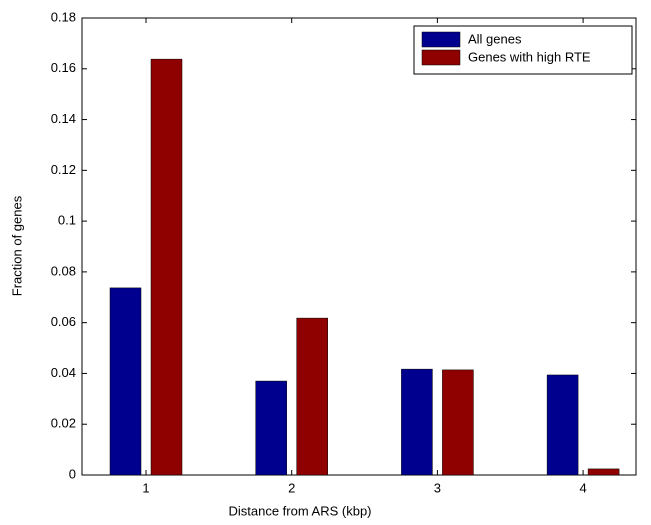 This screenshot has height=525, width=651. What do you see at coordinates (63, 372) in the screenshot?
I see `y-tick-label: 0.04` at bounding box center [63, 372].